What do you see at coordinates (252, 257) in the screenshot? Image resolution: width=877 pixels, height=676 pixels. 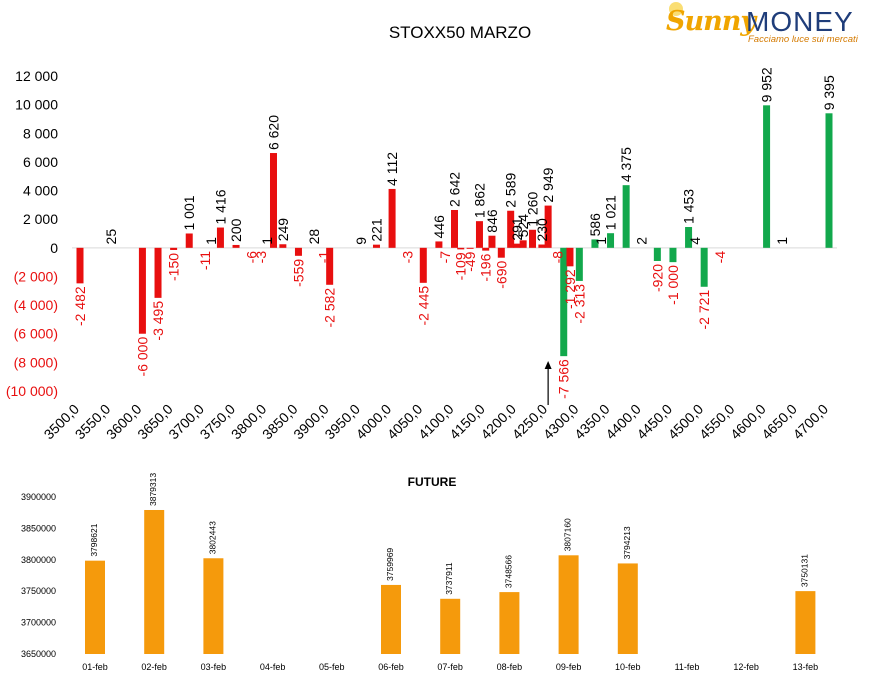 I see `strike-value-label: -6` at bounding box center [252, 257].